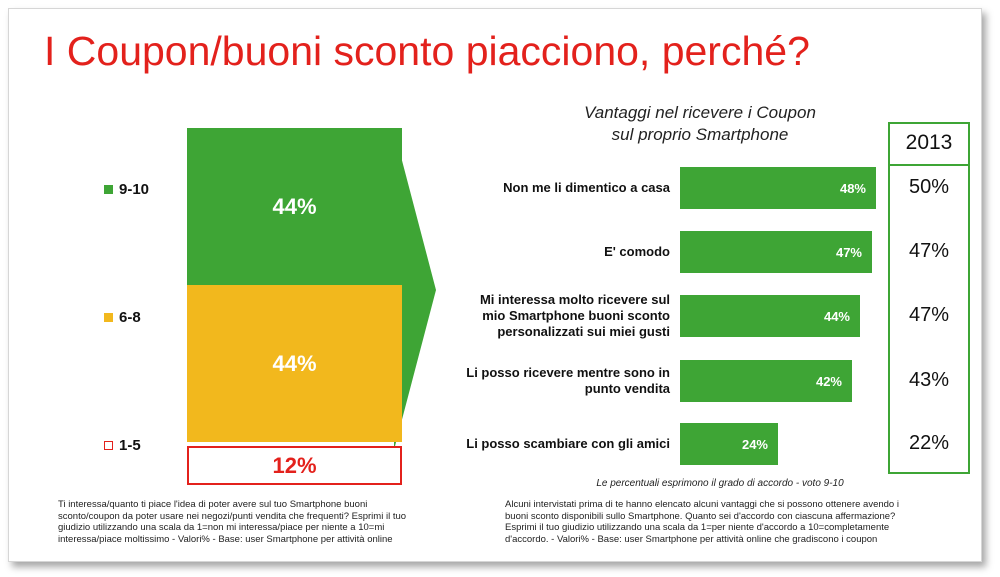 The height and width of the screenshot is (577, 1000). I want to click on stack-segment-label: 12%, so click(294, 465).